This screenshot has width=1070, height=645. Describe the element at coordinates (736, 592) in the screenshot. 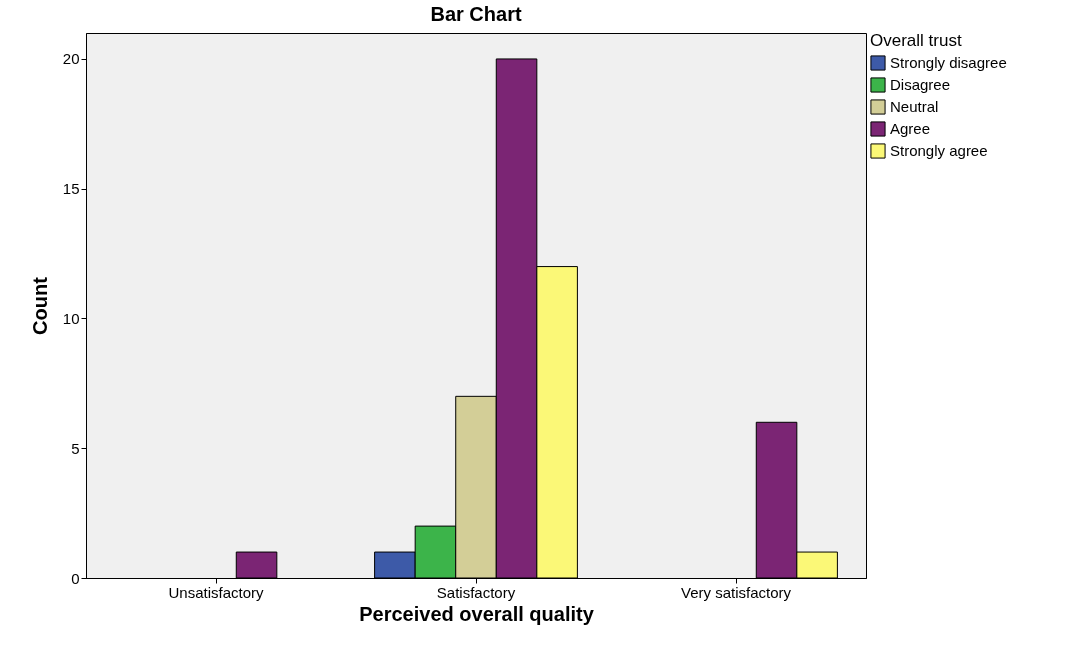

I see `x-tick-label: Very satisfactory` at that location.